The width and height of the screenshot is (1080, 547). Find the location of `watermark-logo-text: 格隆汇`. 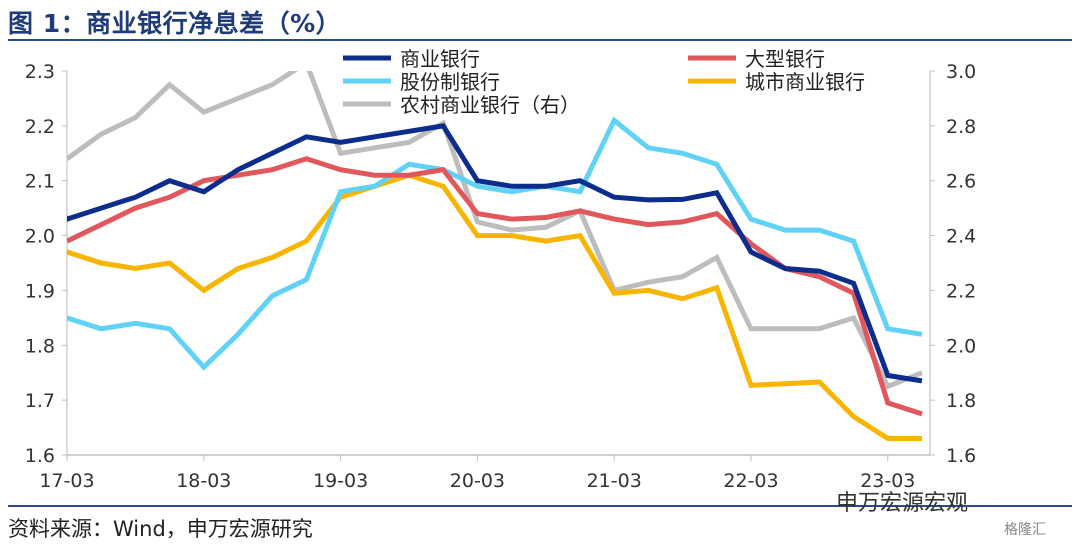

watermark-logo-text: 格隆汇 is located at coordinates (1025, 530).